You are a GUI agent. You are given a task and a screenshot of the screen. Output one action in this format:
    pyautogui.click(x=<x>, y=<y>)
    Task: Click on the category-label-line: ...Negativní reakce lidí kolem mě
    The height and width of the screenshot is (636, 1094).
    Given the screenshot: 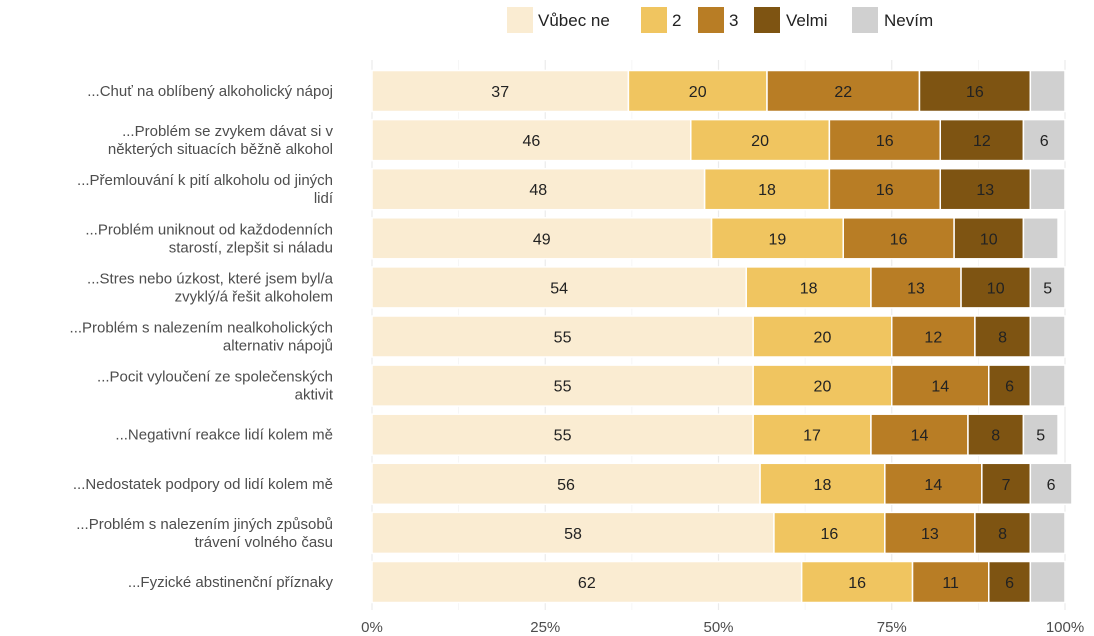 What is the action you would take?
    pyautogui.click(x=224, y=435)
    